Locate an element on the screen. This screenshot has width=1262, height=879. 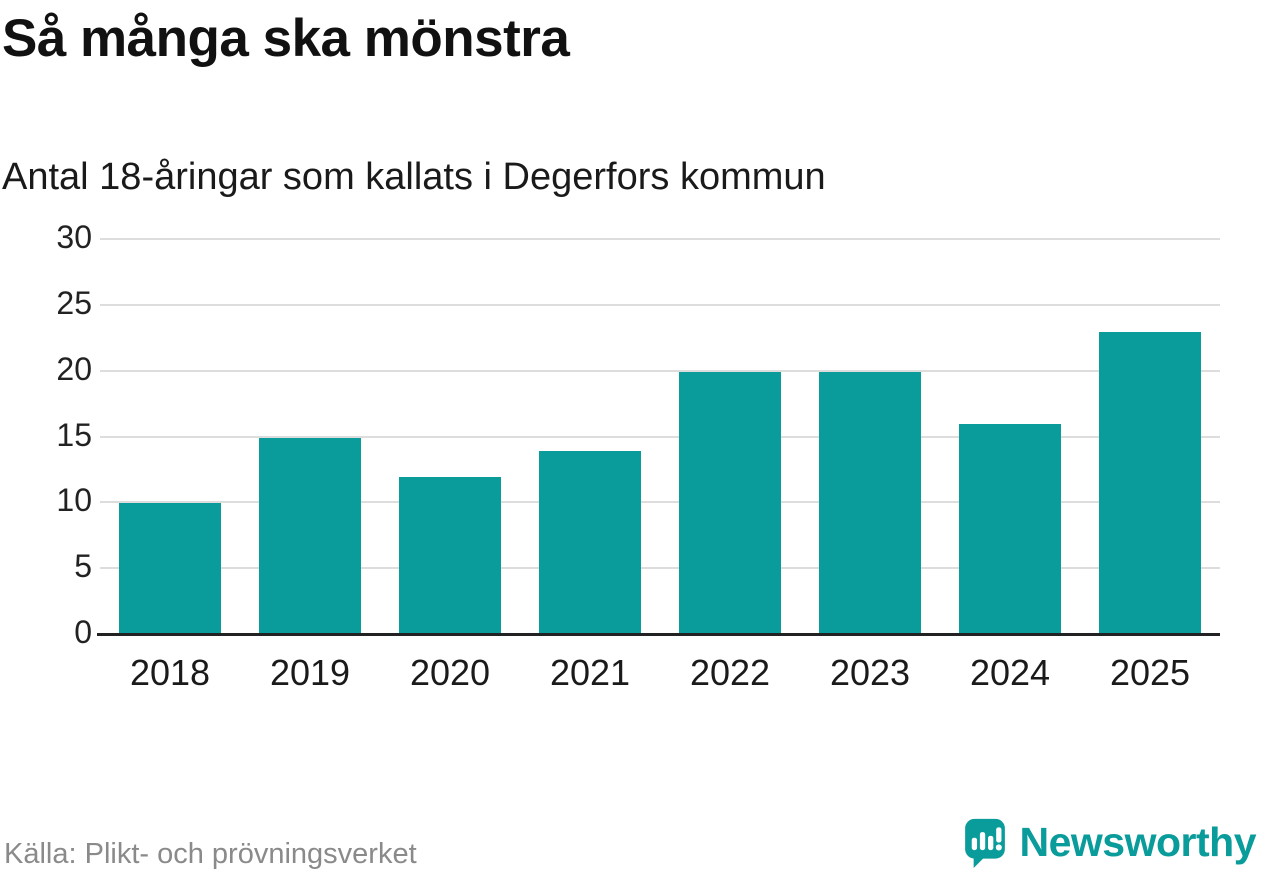
x-tick-label-2018: 2018 is located at coordinates (170, 672).